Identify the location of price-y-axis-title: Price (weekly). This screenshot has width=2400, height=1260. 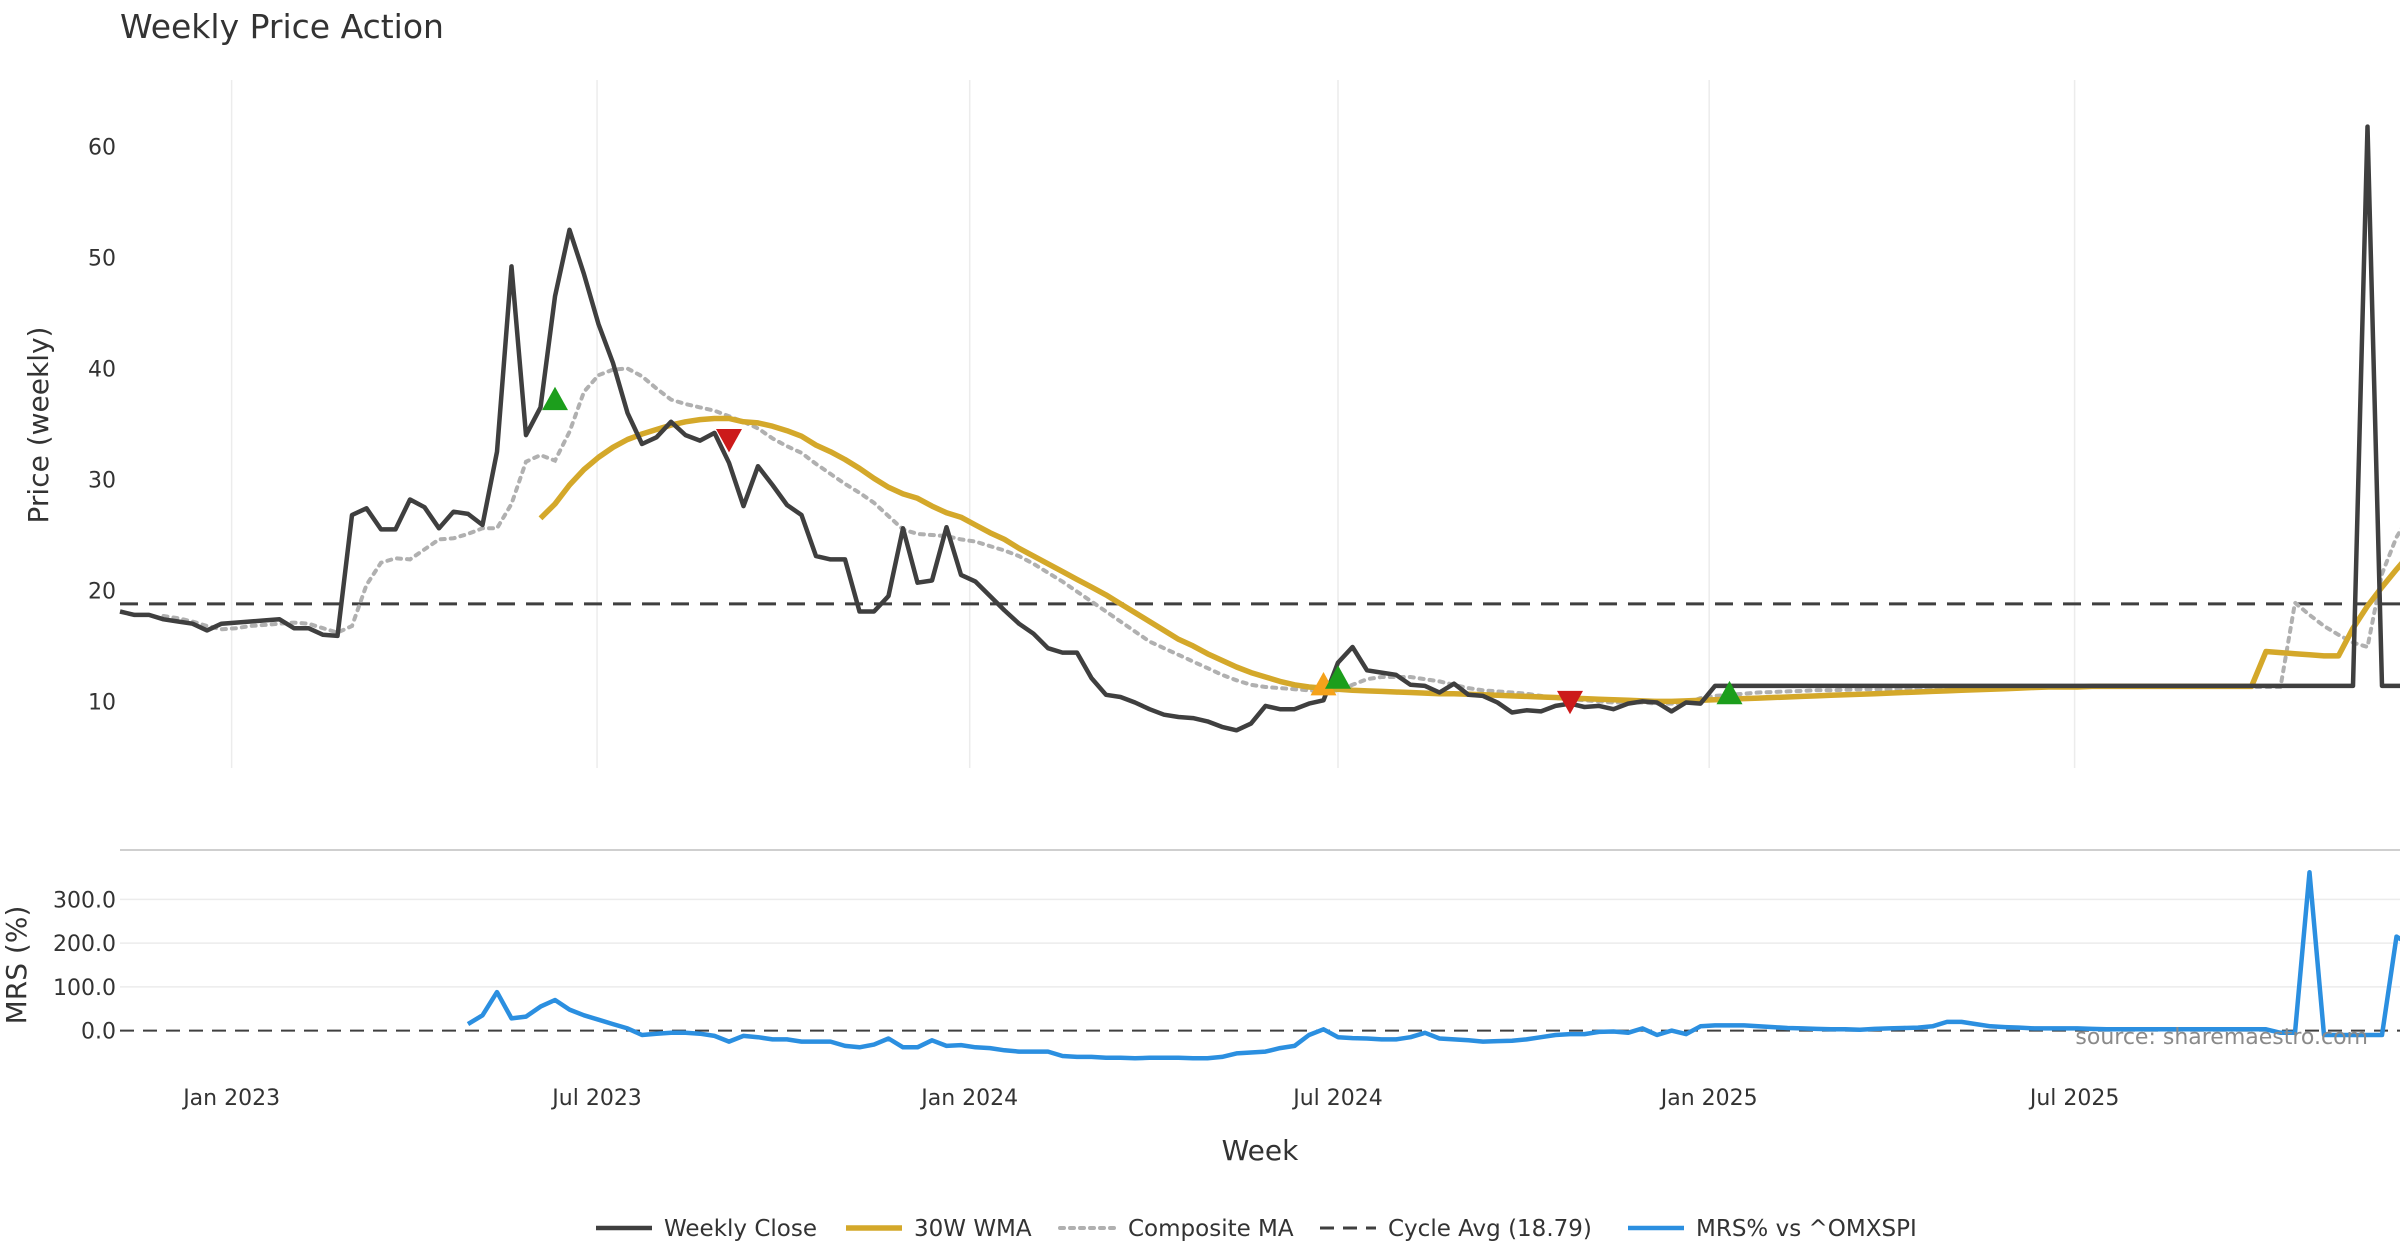
(38, 425).